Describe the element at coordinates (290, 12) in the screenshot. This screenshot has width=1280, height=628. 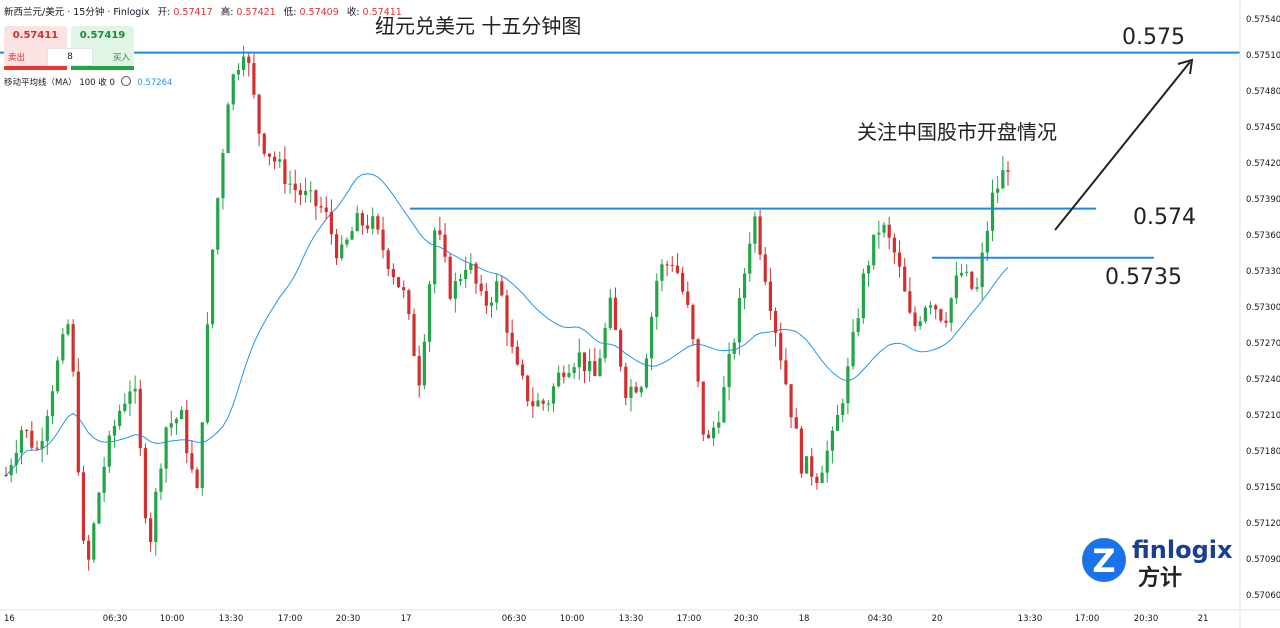
I see `low-label: 低:` at that location.